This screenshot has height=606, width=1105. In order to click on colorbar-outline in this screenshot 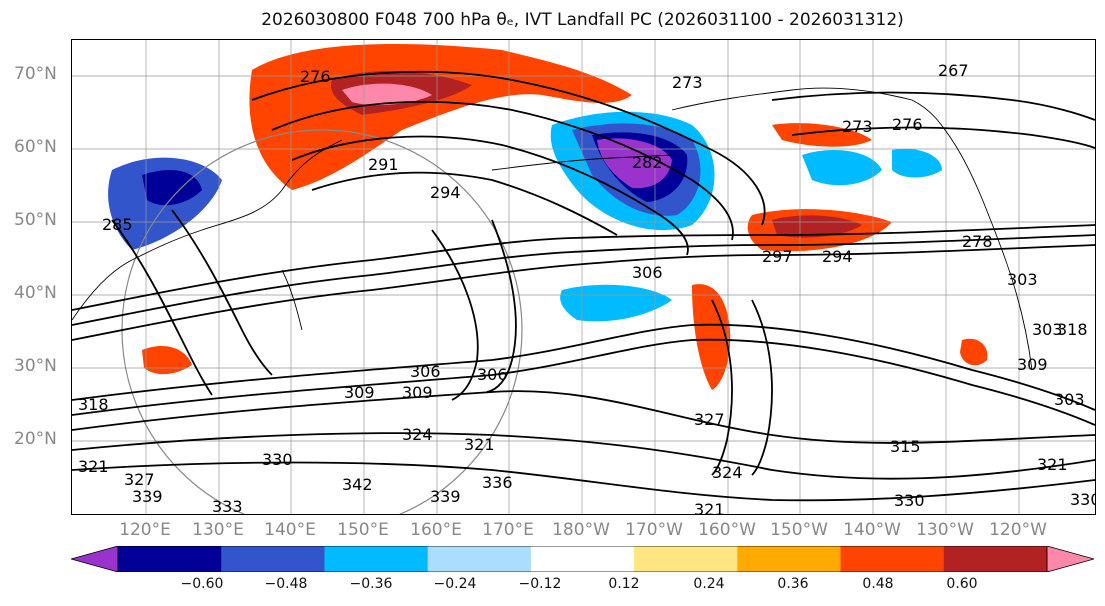, I will do `click(582, 559)`.